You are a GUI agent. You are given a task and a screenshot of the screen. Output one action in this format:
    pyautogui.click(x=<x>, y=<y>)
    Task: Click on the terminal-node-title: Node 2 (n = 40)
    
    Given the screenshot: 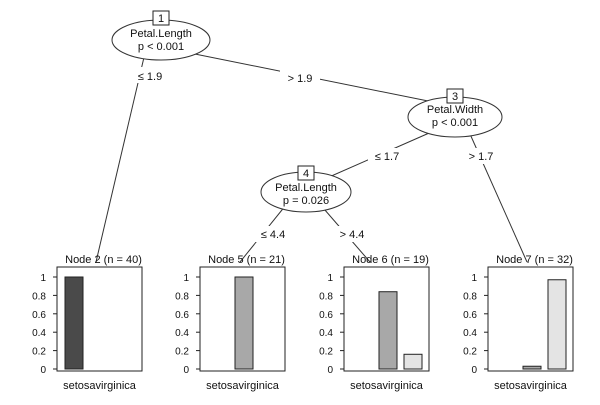 What is the action you would take?
    pyautogui.click(x=103, y=260)
    